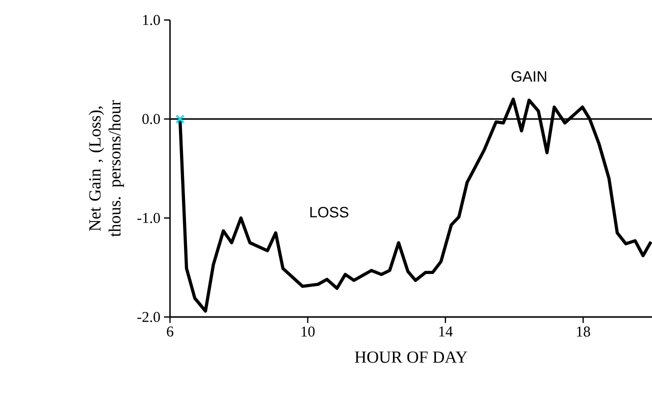 The height and width of the screenshot is (416, 652). Describe the element at coordinates (170, 331) in the screenshot. I see `x-tick-label: 6` at that location.